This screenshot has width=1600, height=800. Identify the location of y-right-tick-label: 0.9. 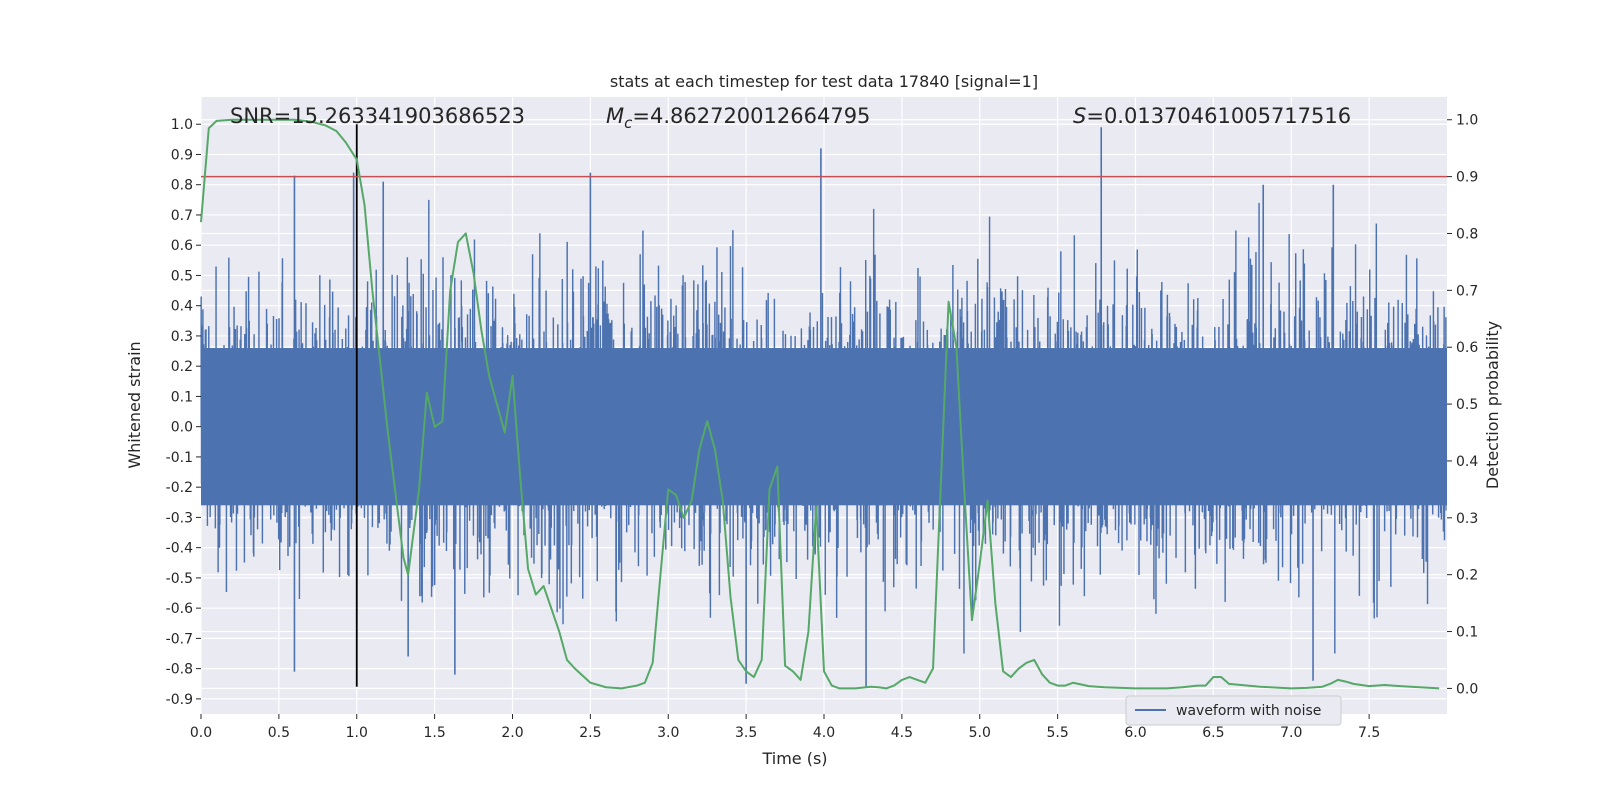
(1467, 178).